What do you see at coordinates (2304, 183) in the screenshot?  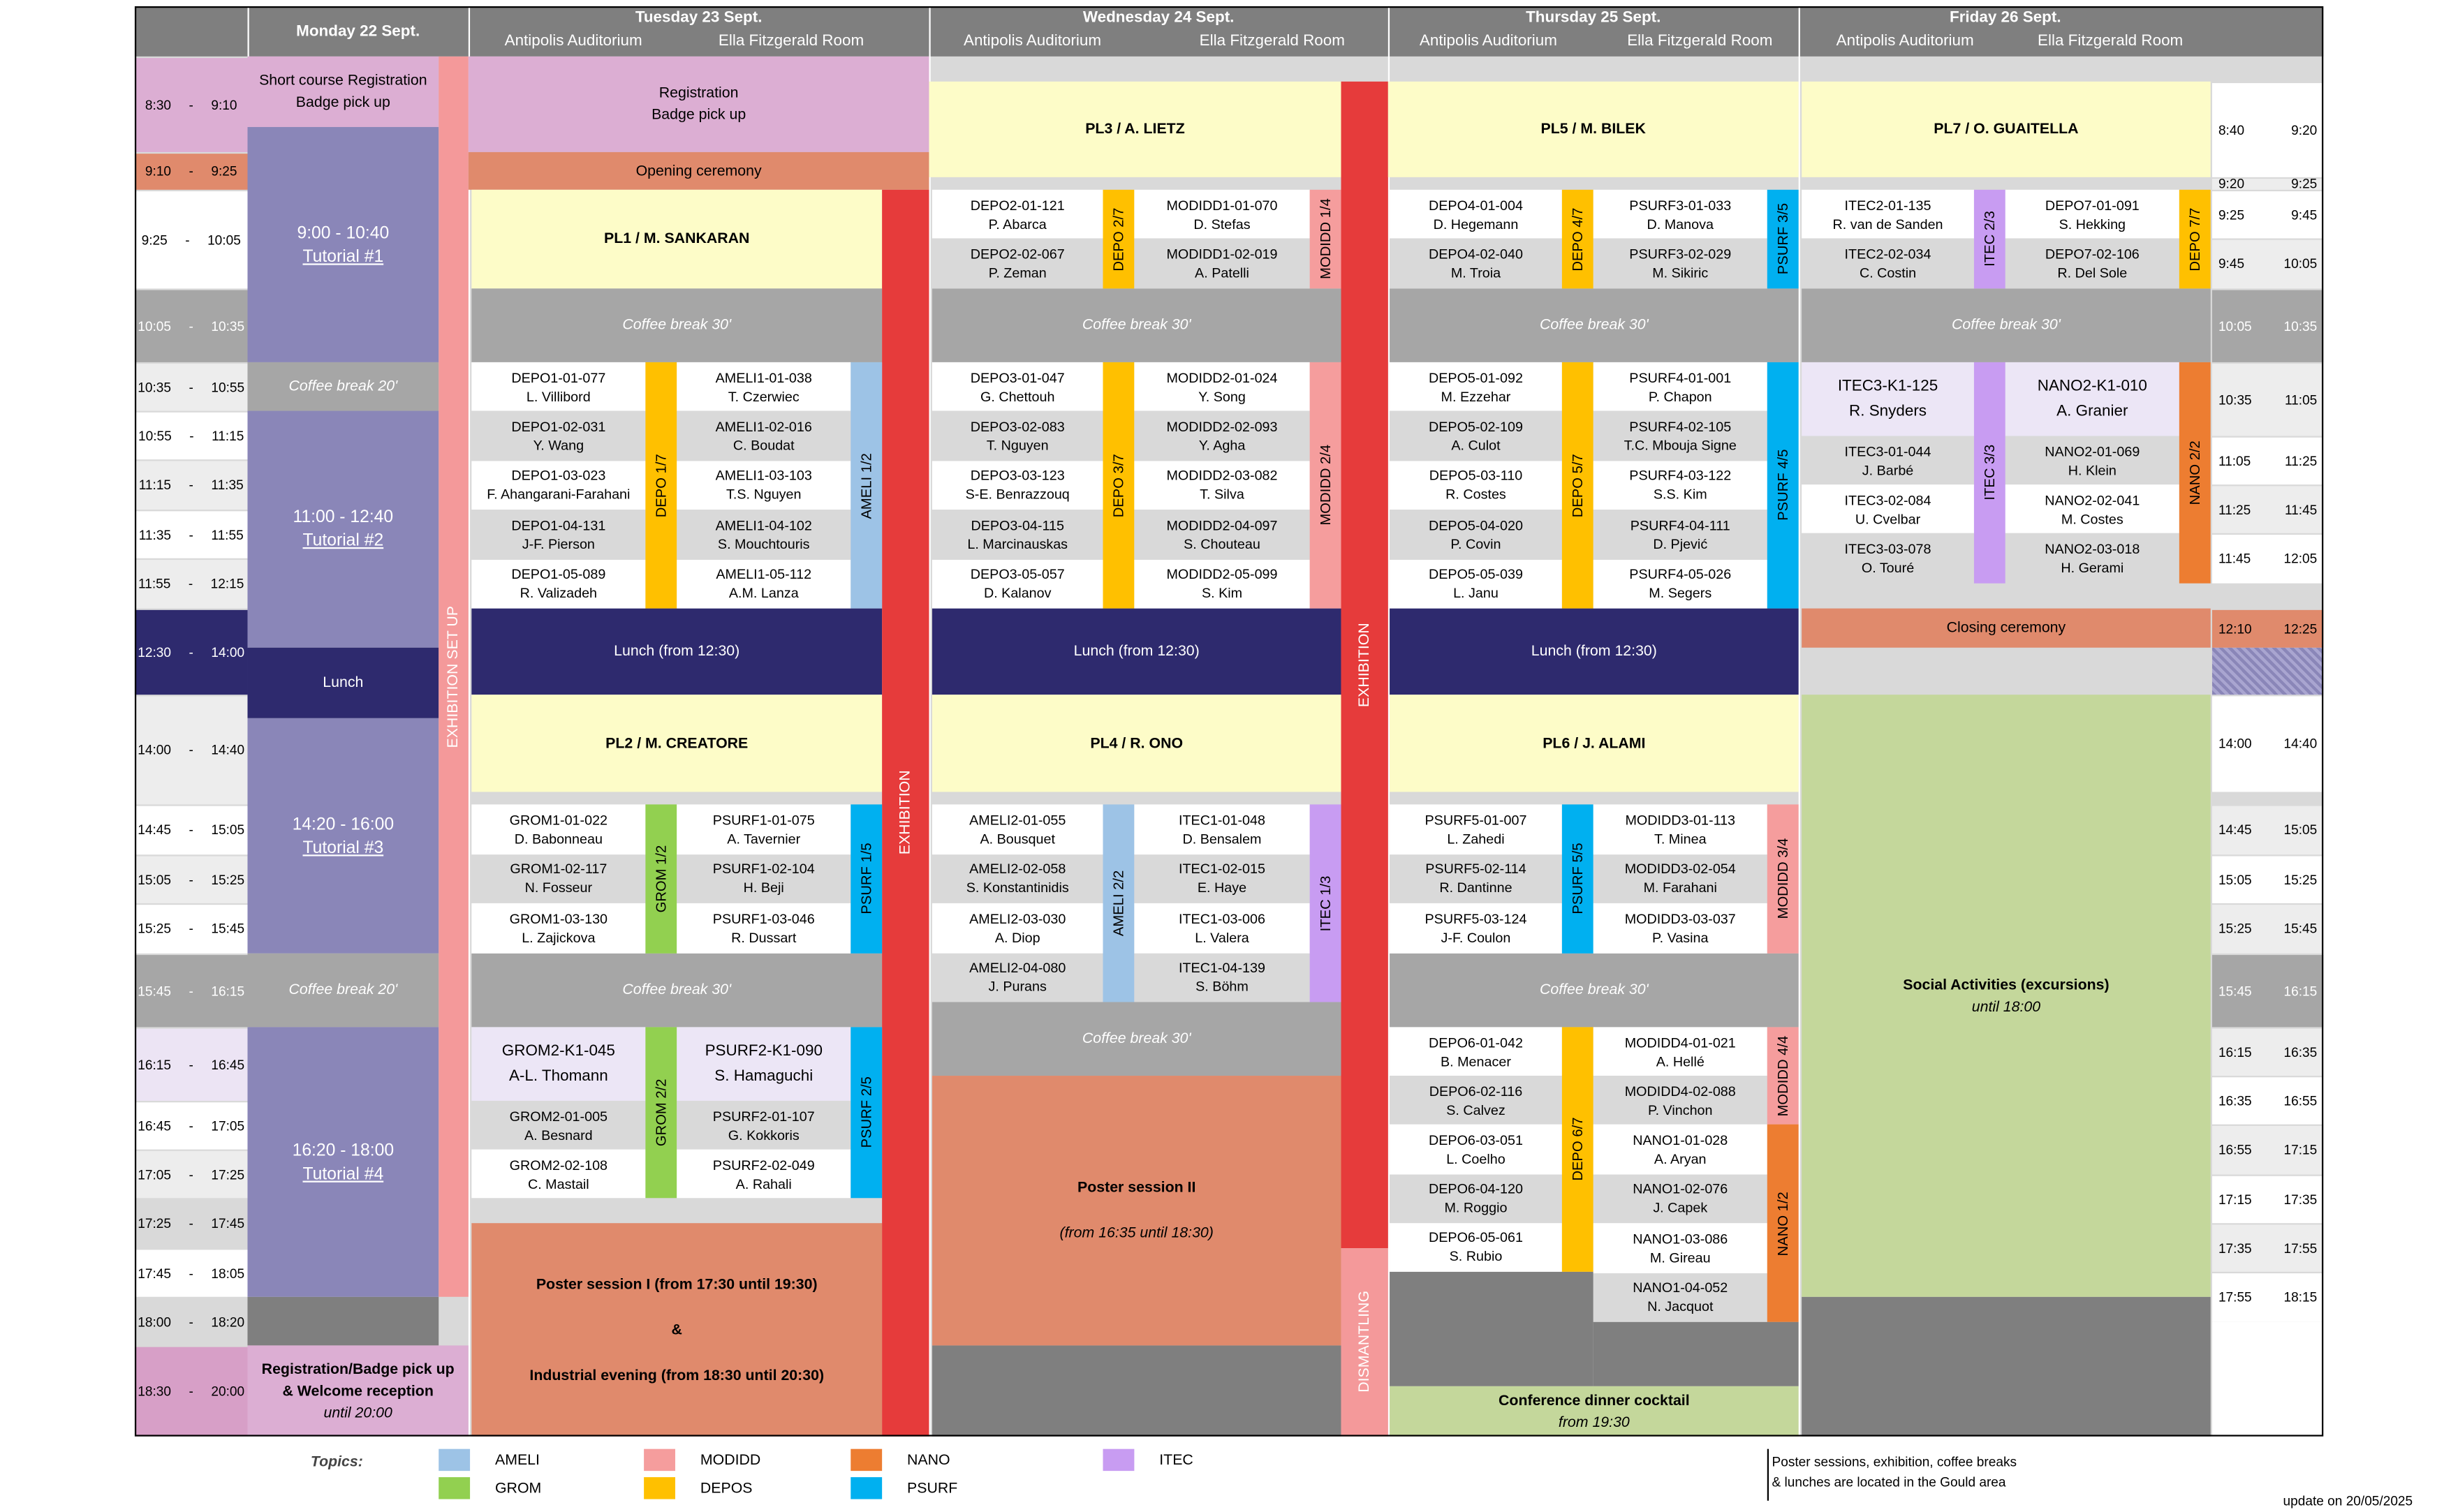 I see `time-end: 9:25` at bounding box center [2304, 183].